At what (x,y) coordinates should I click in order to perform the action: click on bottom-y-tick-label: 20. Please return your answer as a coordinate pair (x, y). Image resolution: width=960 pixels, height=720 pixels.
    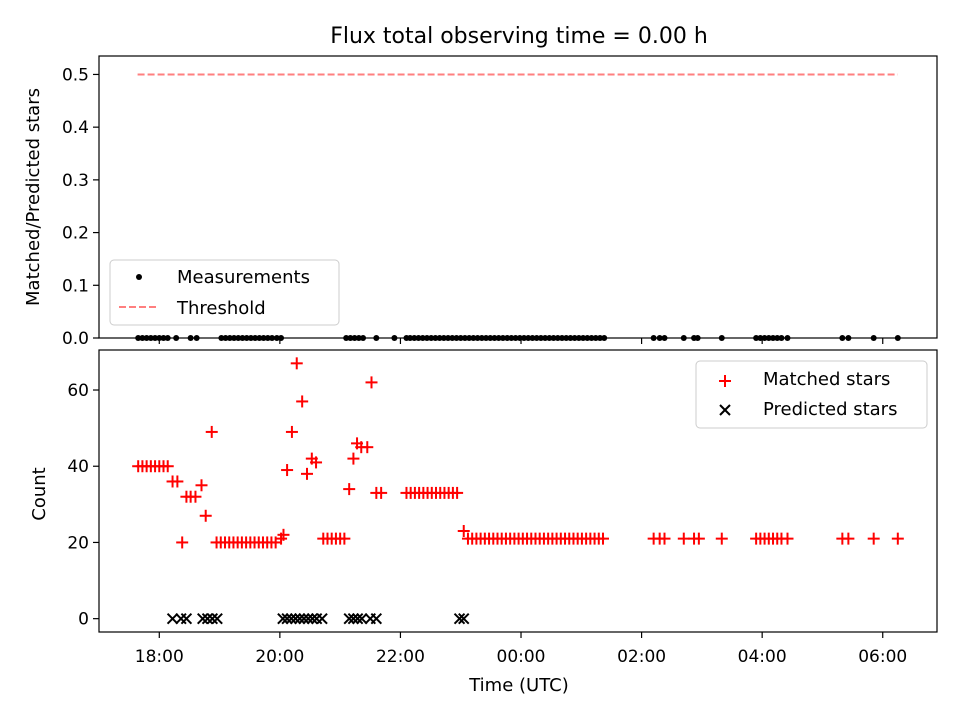
    Looking at the image, I should click on (78, 543).